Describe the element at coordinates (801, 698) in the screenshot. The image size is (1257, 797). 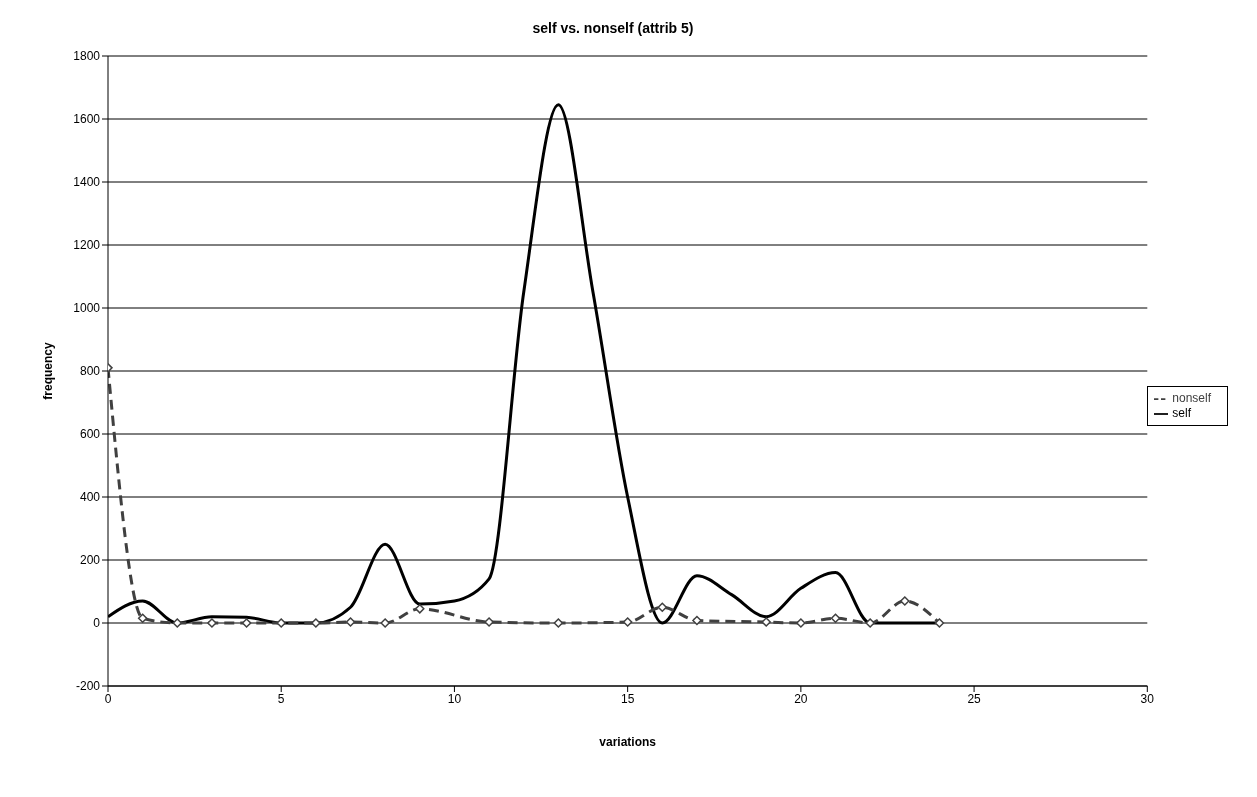
I see `x-tick-label: 20` at that location.